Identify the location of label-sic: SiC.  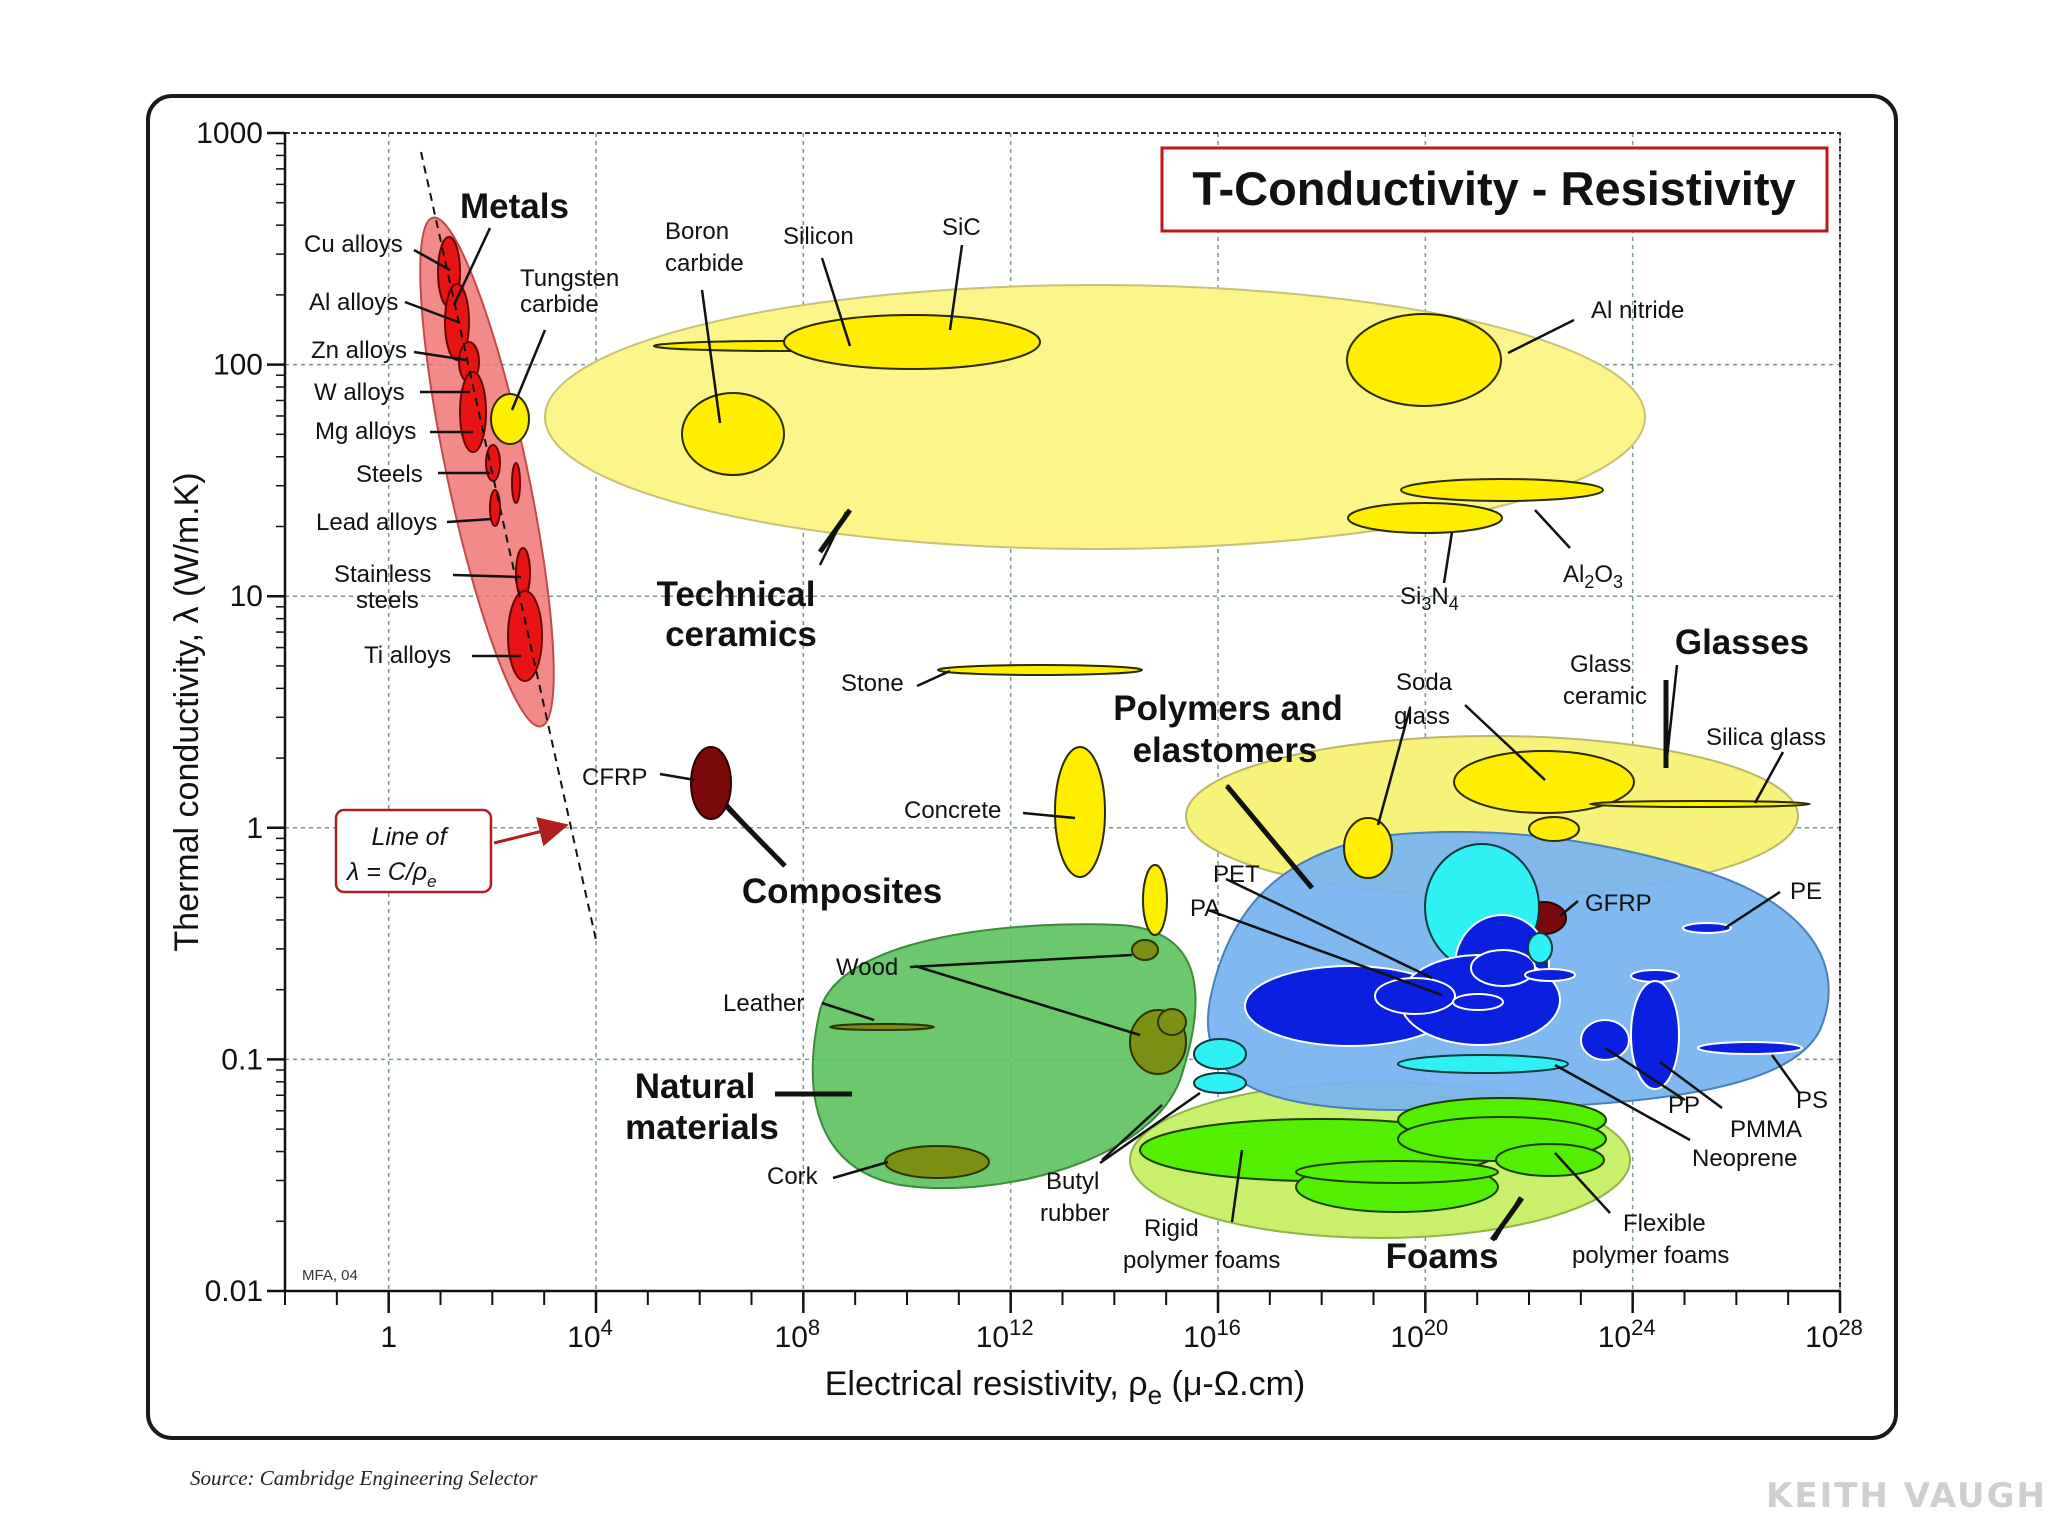
(961, 227).